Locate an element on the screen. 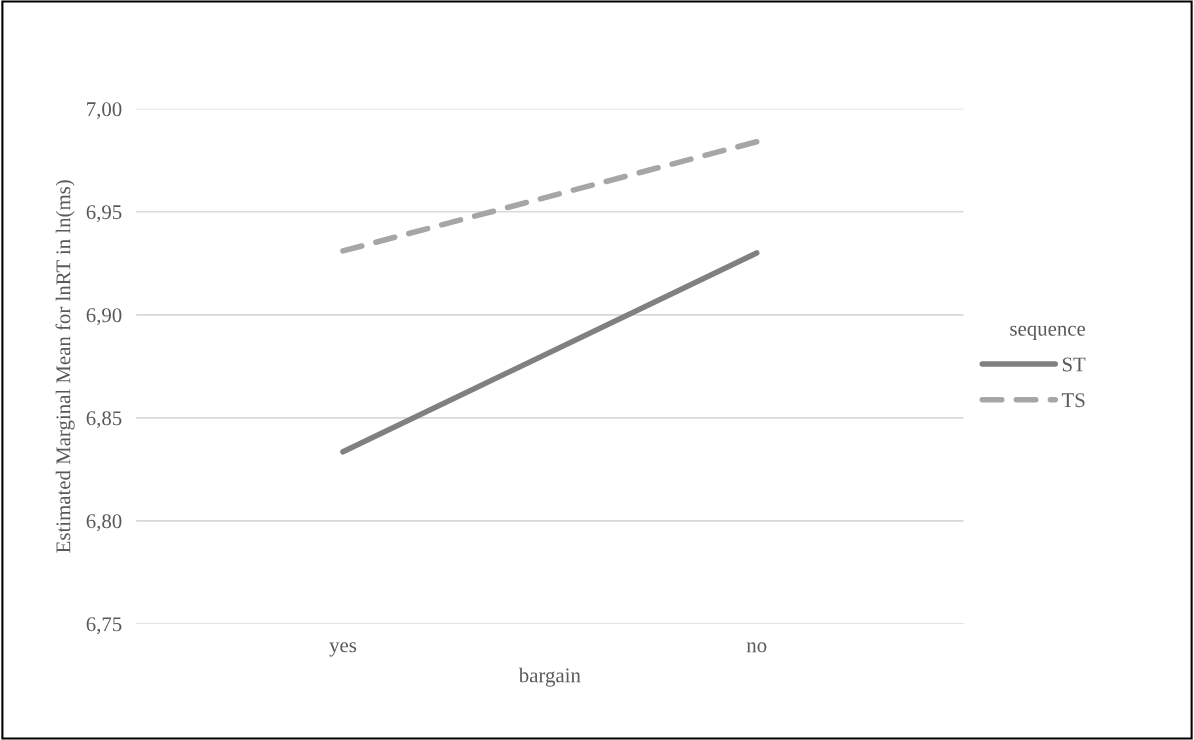 The width and height of the screenshot is (1194, 740). x-axis-title: bargain is located at coordinates (549, 677).